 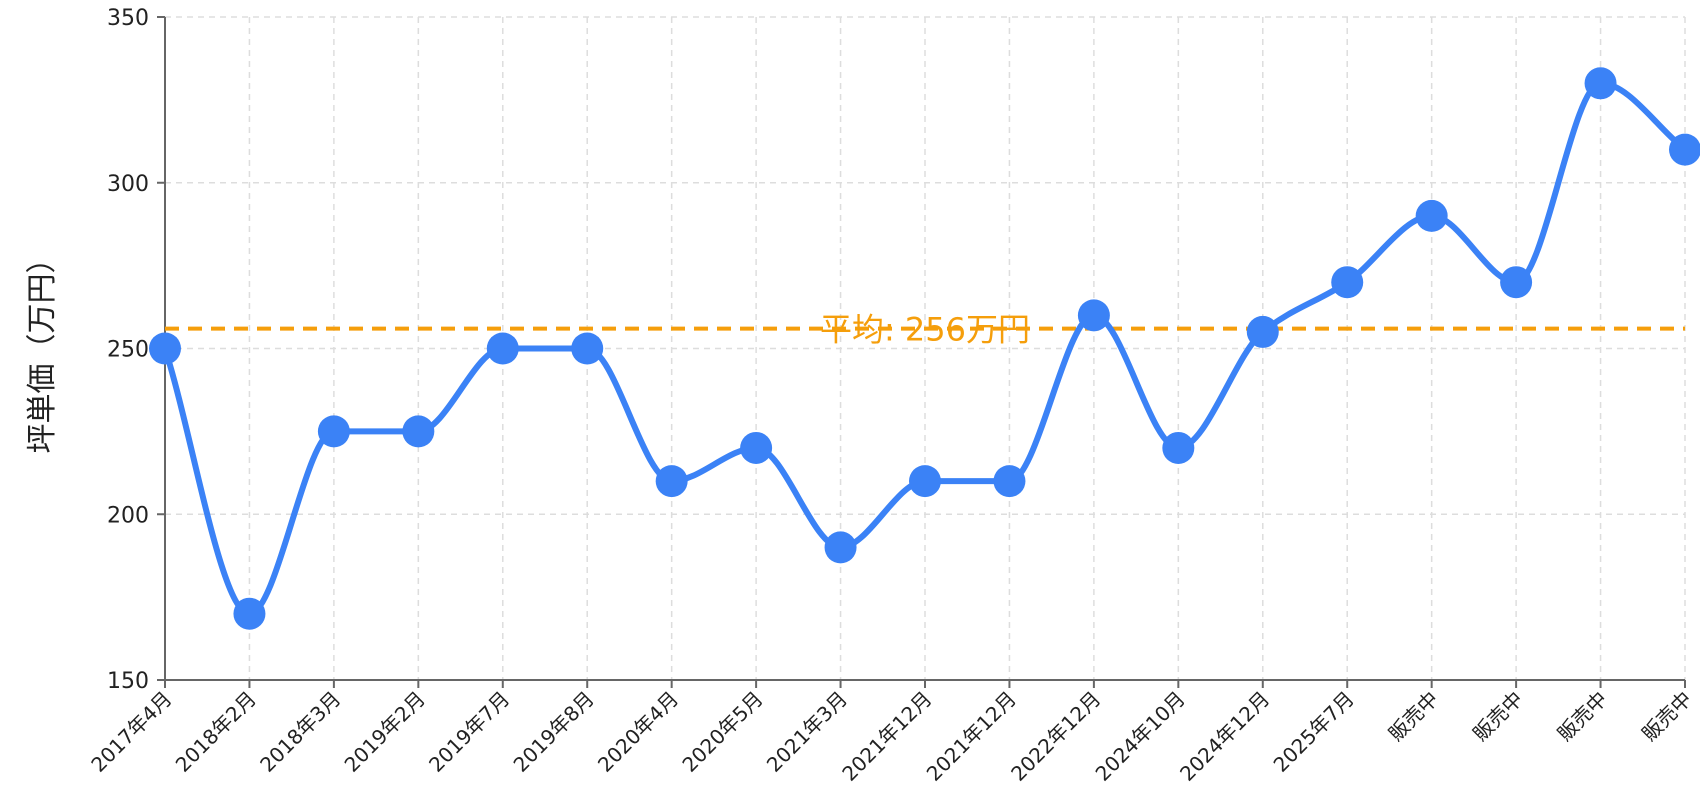 I want to click on x-tick-label: 2025年7月, so click(x=1314, y=732).